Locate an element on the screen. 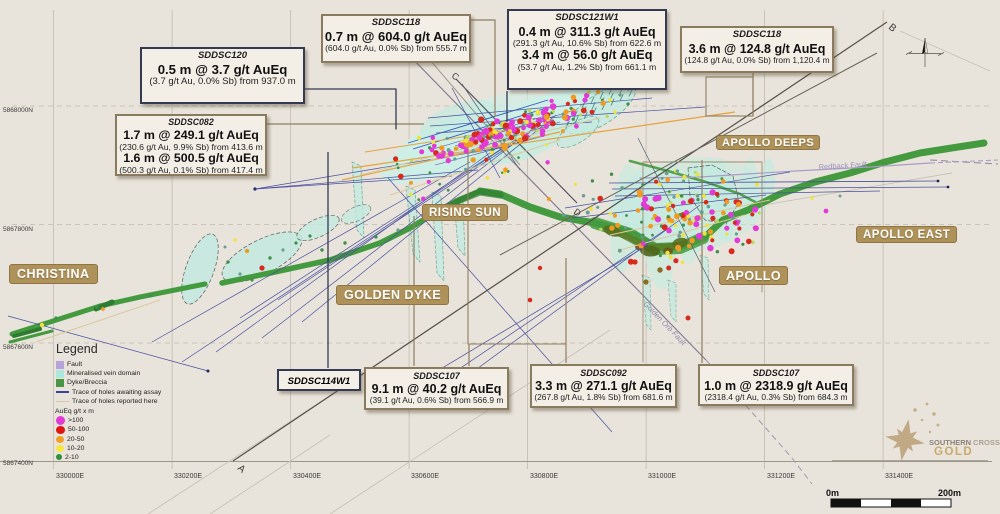 The height and width of the screenshot is (514, 1000). svg-text: A is located at coordinates (241, 469).